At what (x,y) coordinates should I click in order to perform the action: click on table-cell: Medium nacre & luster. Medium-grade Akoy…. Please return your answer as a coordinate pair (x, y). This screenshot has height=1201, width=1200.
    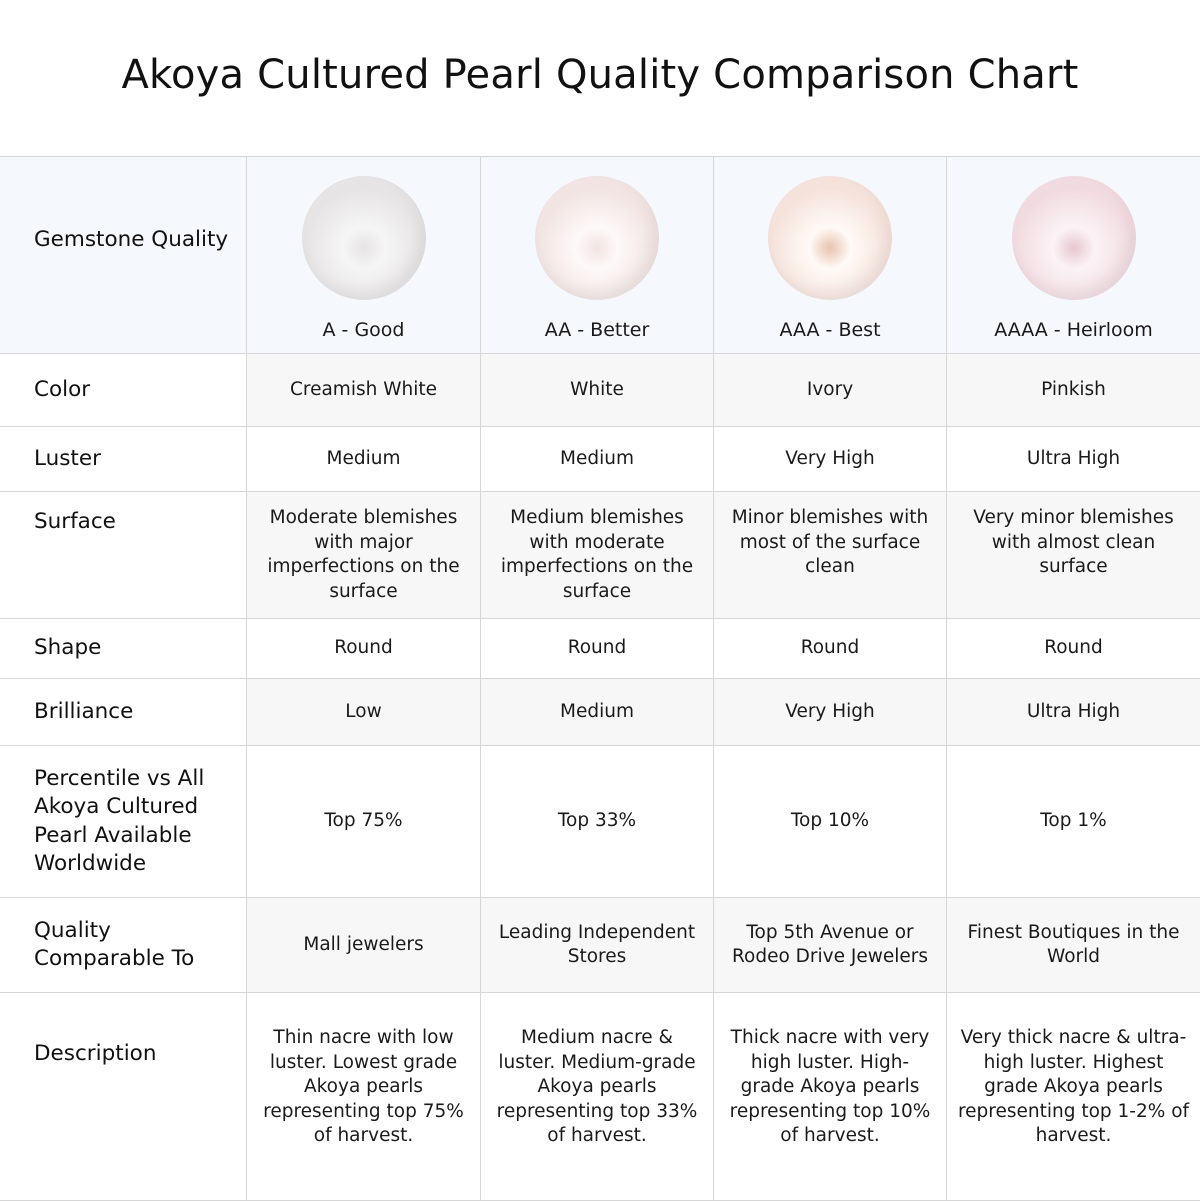
    Looking at the image, I should click on (597, 1097).